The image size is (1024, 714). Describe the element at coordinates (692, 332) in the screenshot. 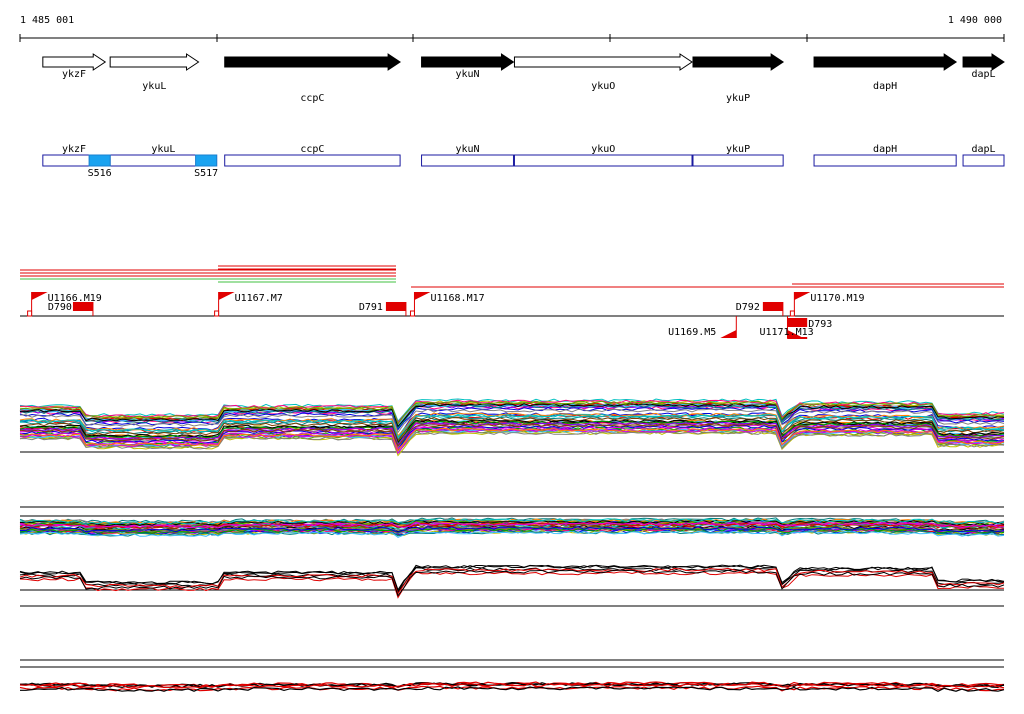

I see `tu-label: U1169.M5` at that location.